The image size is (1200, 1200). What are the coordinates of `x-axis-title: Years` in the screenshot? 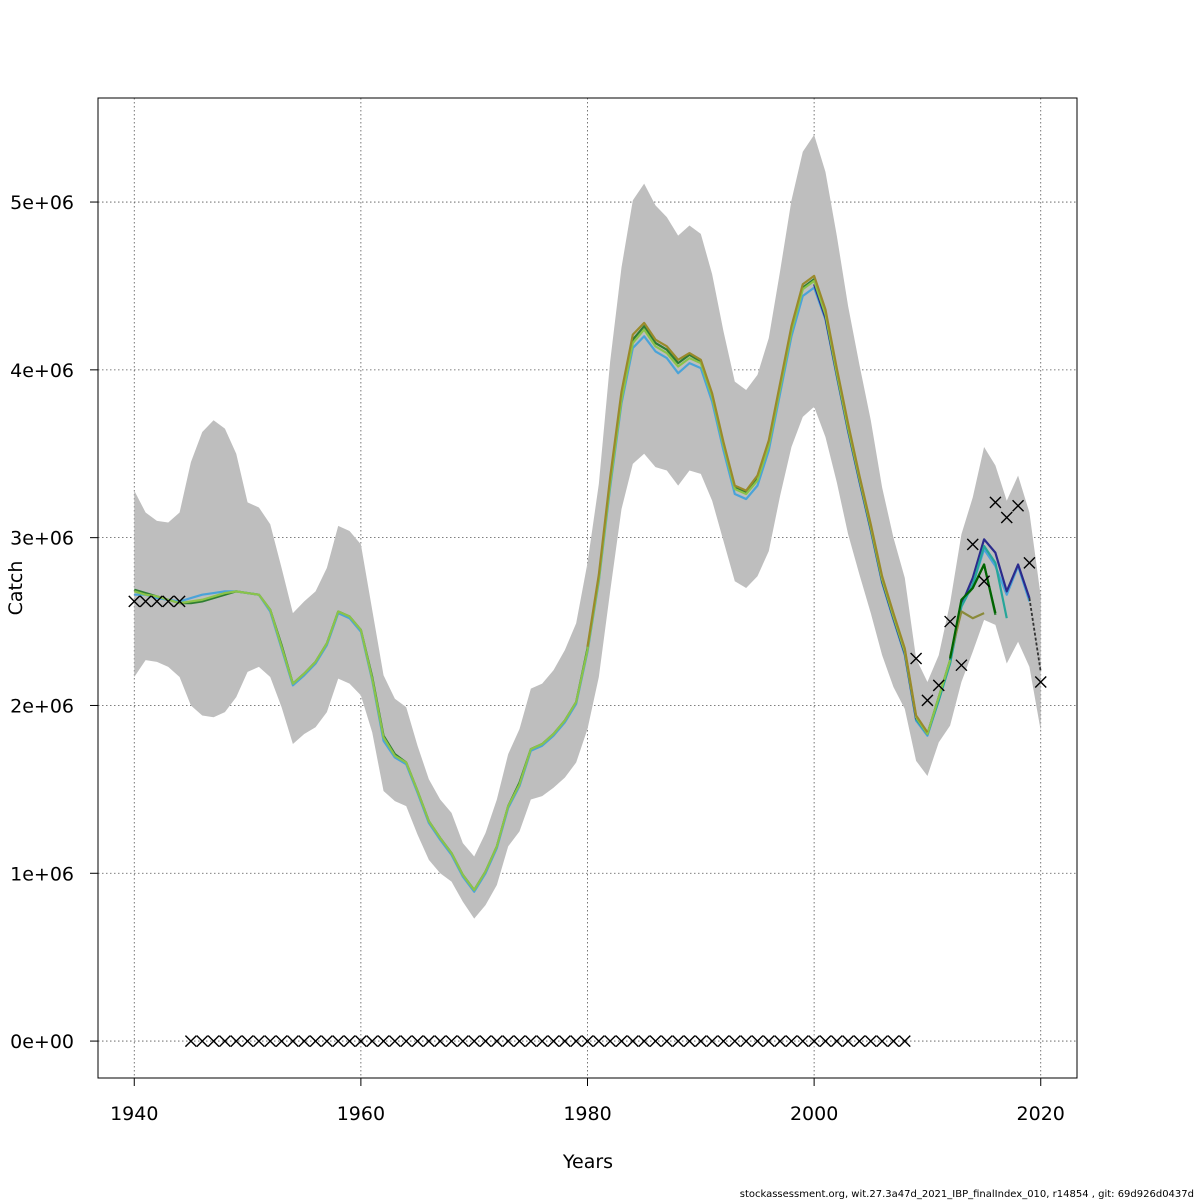 It's located at (587, 1162).